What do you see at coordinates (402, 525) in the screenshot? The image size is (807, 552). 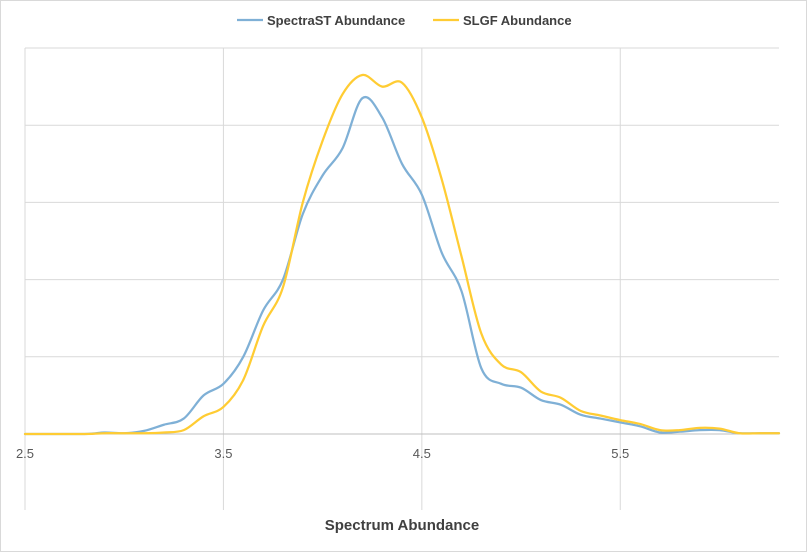 I see `x-axis-title: Spectrum Abundance` at bounding box center [402, 525].